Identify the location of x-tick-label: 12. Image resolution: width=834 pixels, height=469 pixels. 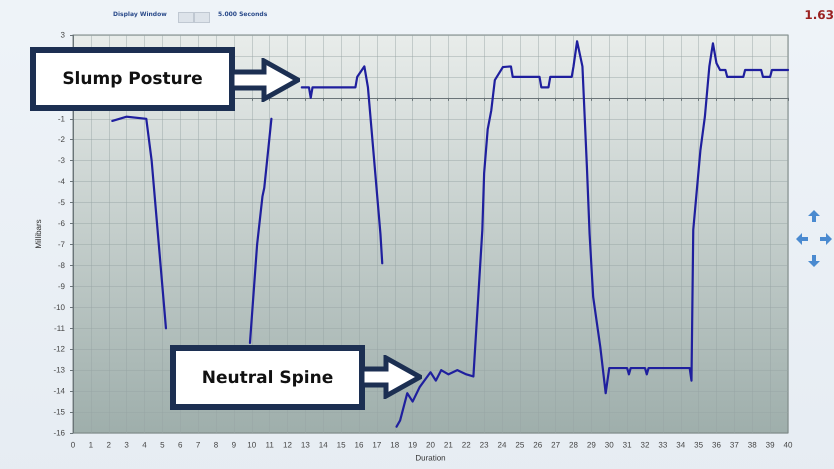
(287, 445).